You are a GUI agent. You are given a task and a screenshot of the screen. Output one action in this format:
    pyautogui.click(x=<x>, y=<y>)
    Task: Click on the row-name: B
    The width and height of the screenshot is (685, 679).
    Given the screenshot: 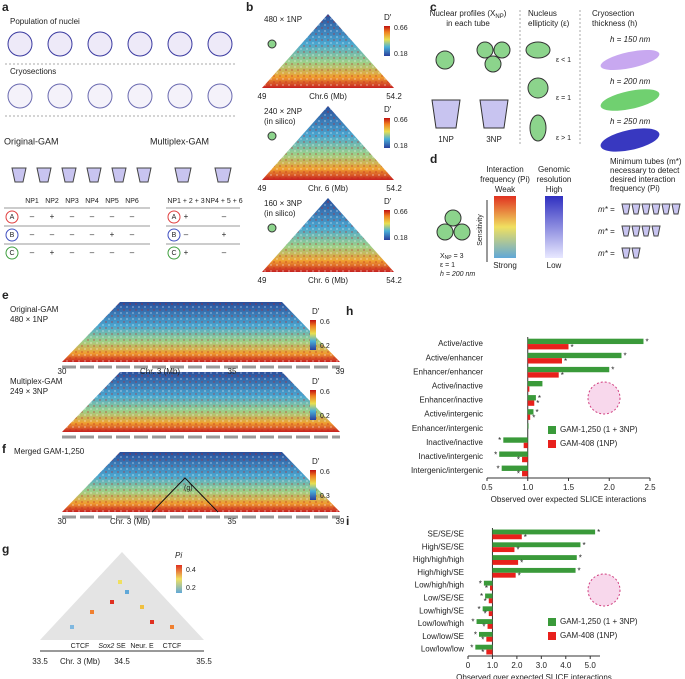 What is the action you would take?
    pyautogui.click(x=12, y=235)
    